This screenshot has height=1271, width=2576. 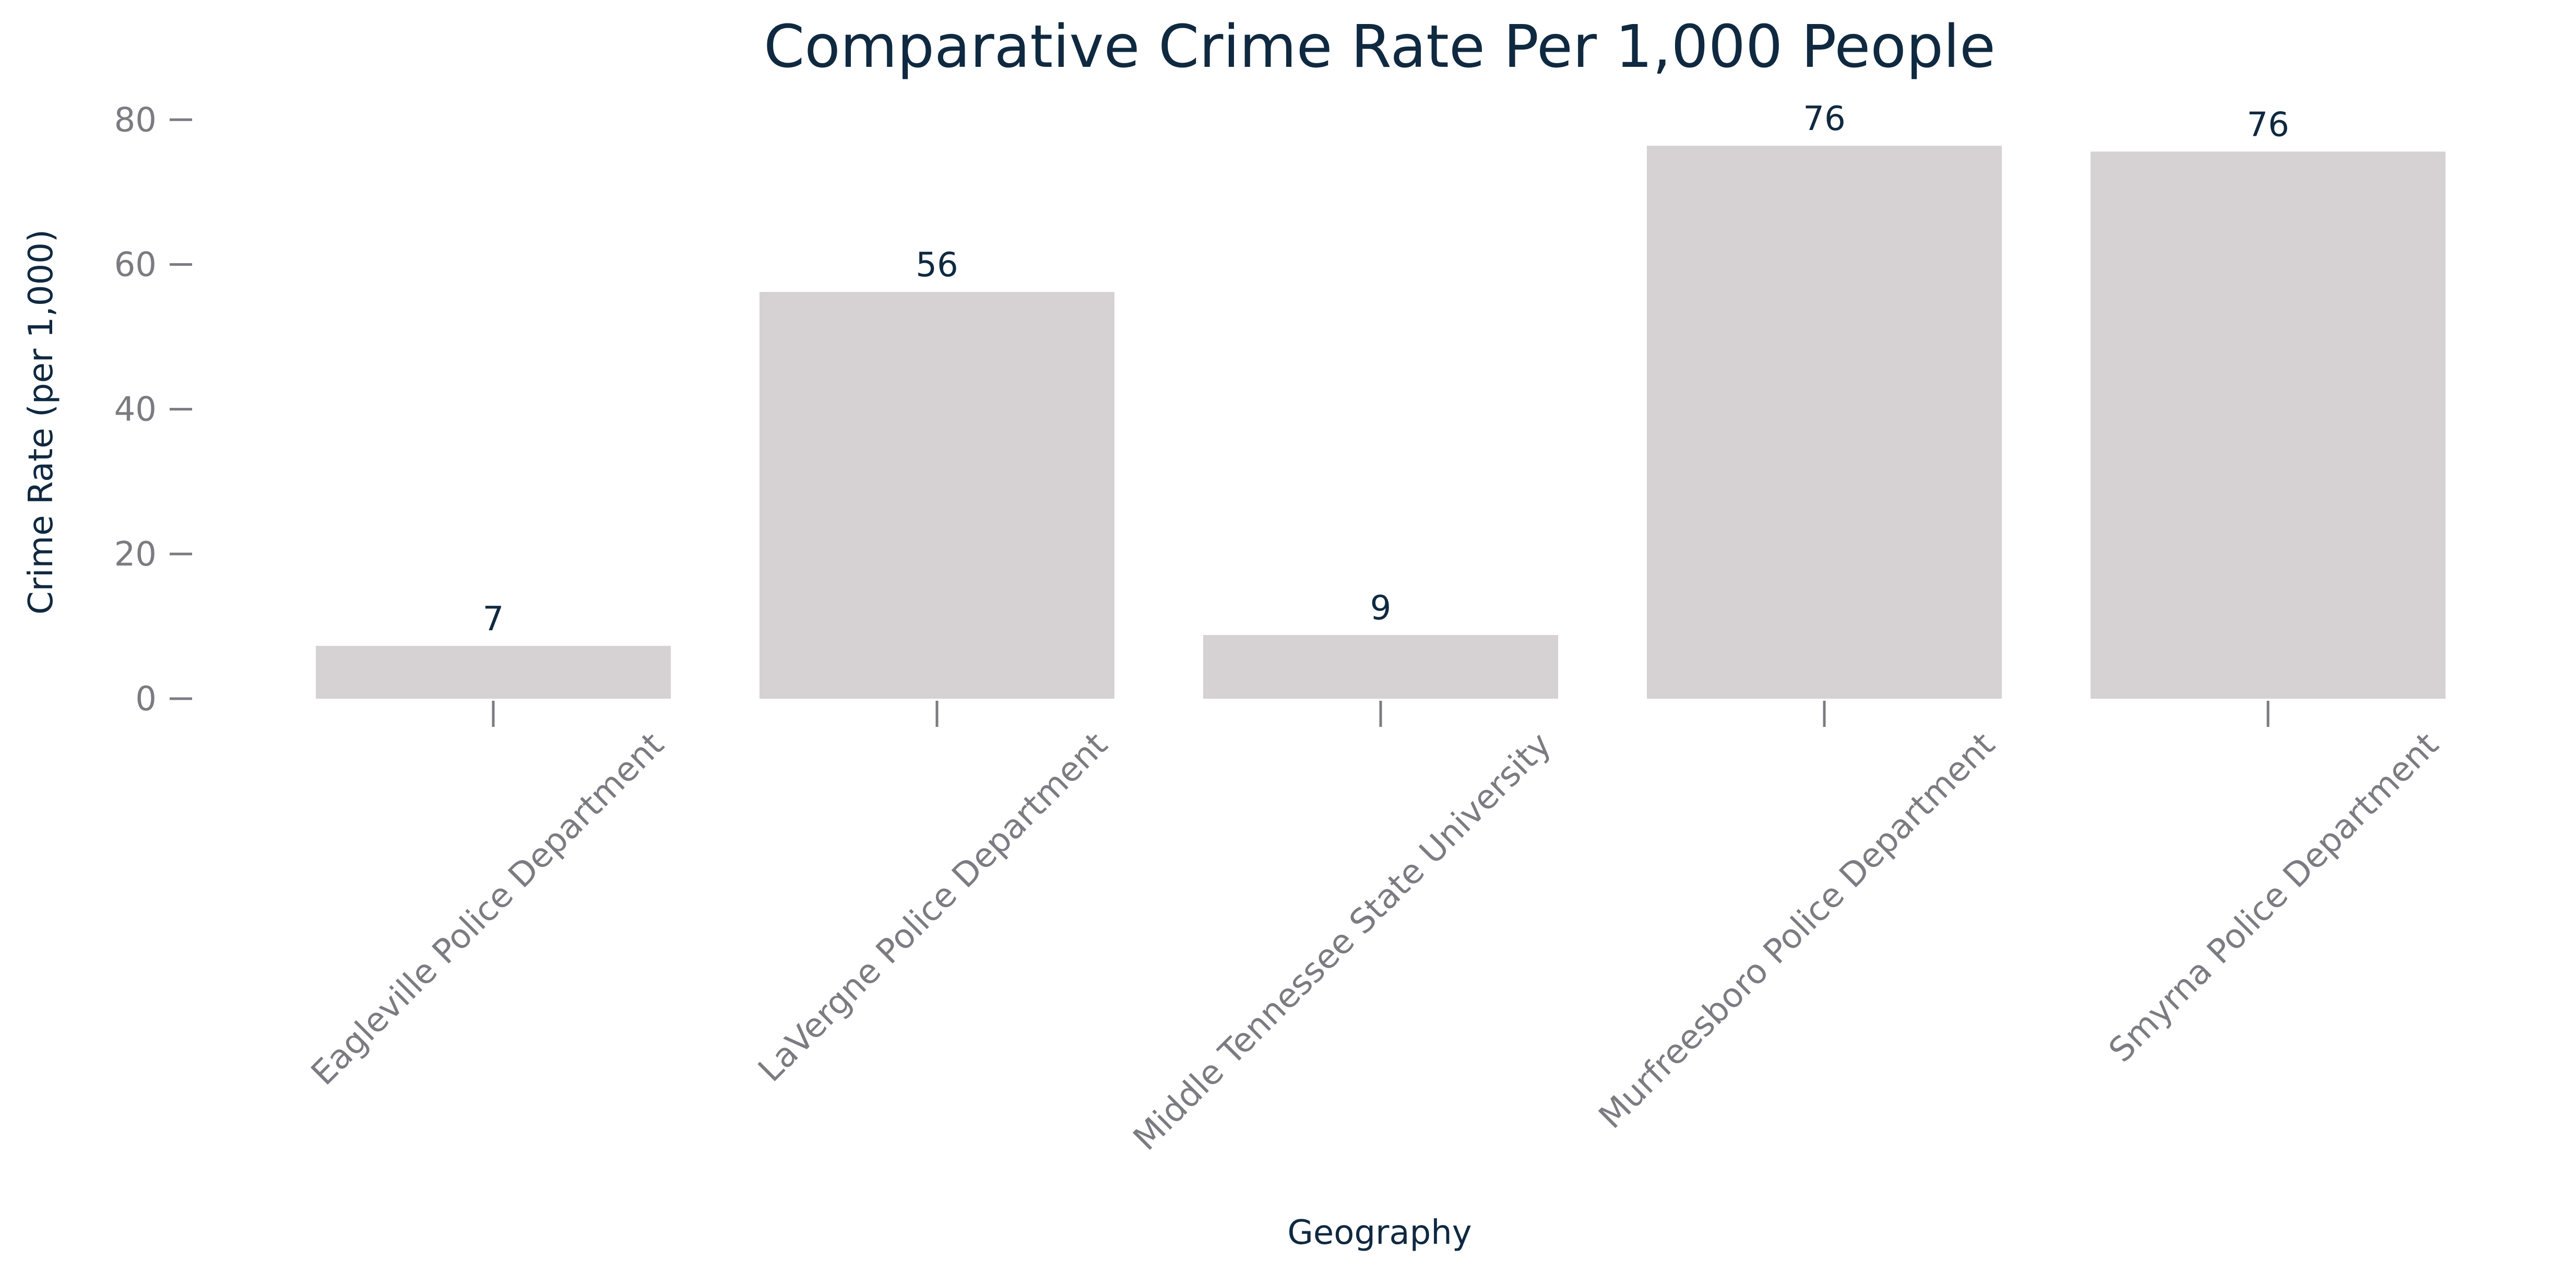 I want to click on x-tick-label: Middle Tennessee State University, so click(x=1342, y=941).